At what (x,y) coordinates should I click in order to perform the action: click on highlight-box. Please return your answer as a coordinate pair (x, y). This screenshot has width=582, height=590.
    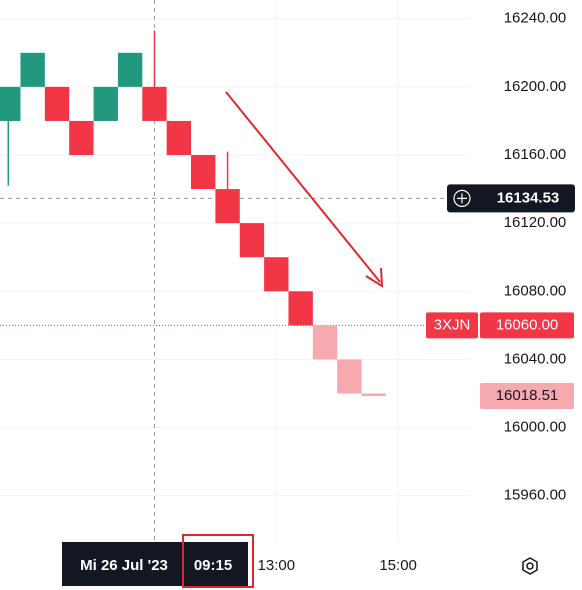
    Looking at the image, I should click on (218, 561).